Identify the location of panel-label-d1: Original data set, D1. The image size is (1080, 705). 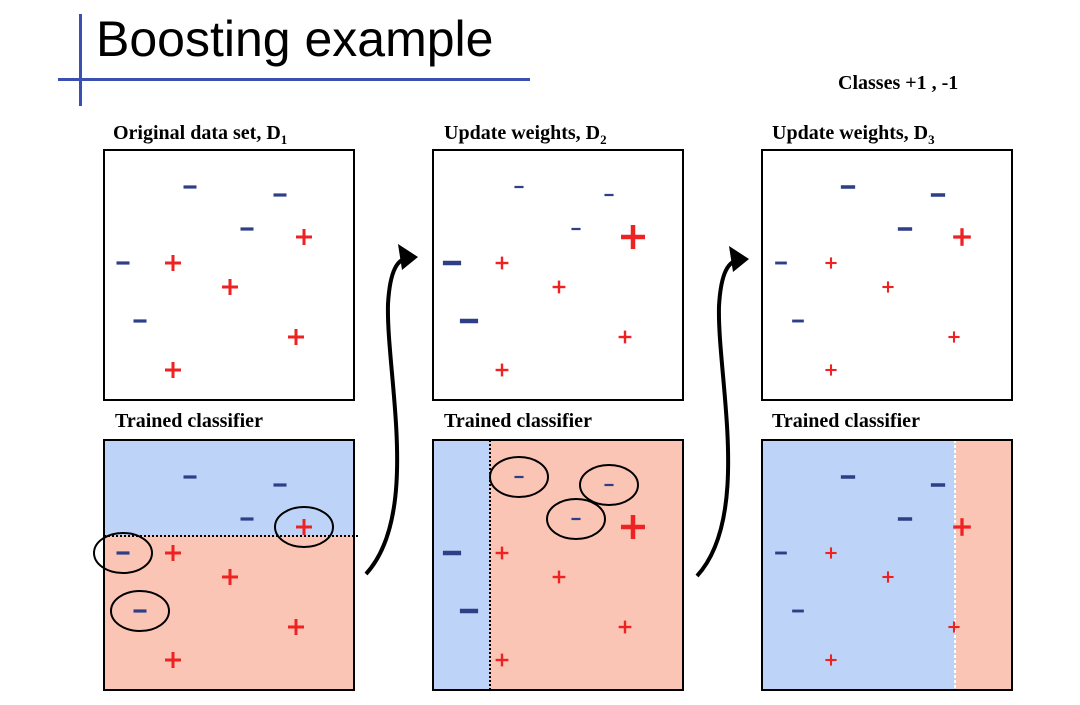
(200, 135).